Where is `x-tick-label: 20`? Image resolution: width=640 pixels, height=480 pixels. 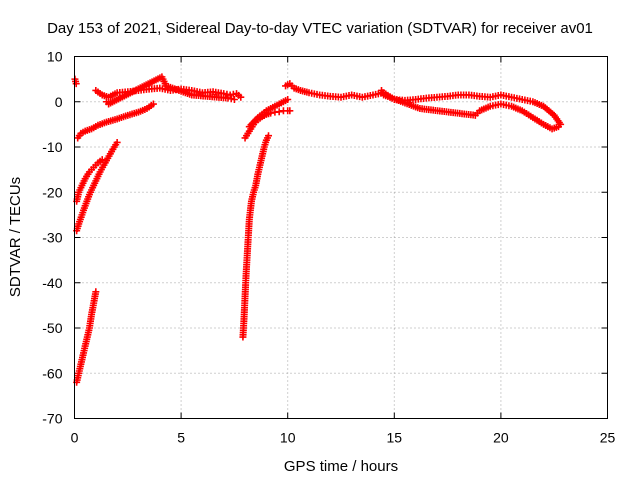
x-tick-label: 20 is located at coordinates (501, 438).